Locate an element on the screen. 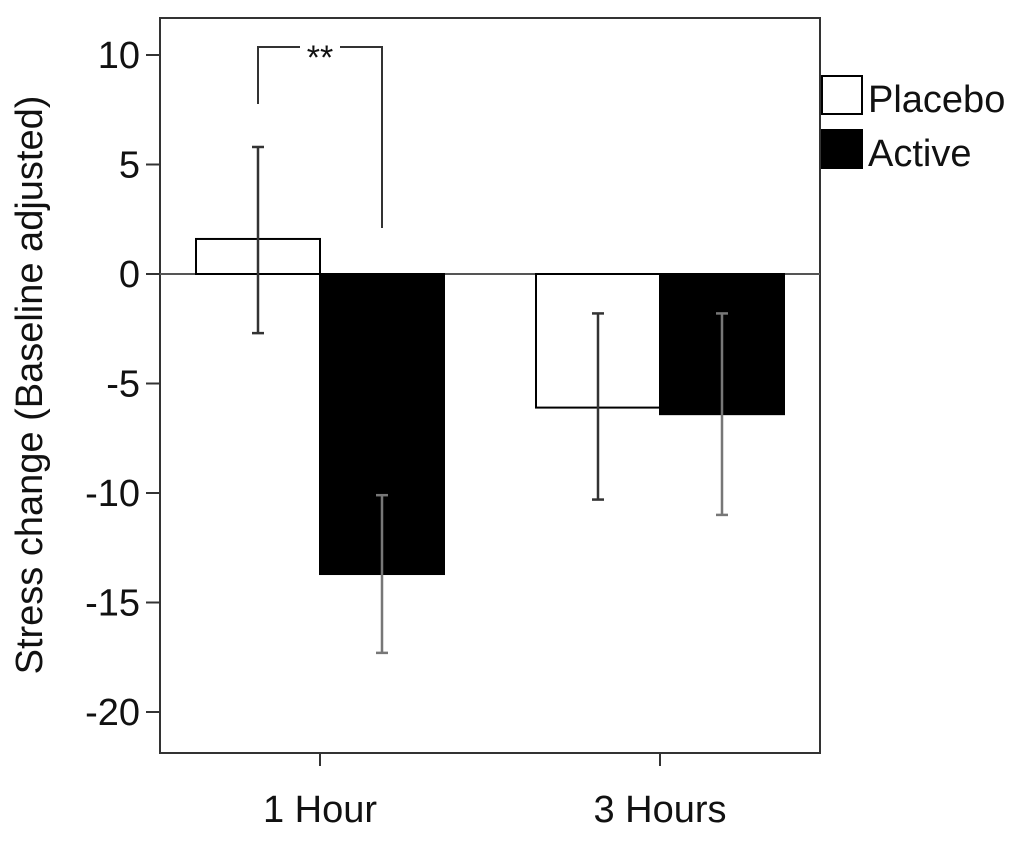  y-tick-label: 5 is located at coordinates (129, 166).